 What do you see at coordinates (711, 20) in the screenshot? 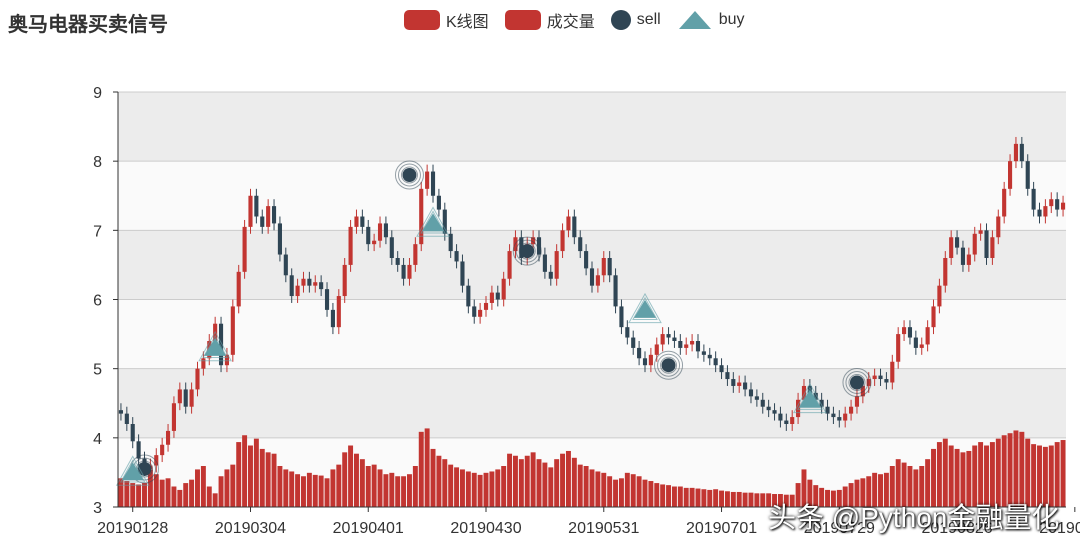
I see `legend-item-buy: buy` at bounding box center [711, 20].